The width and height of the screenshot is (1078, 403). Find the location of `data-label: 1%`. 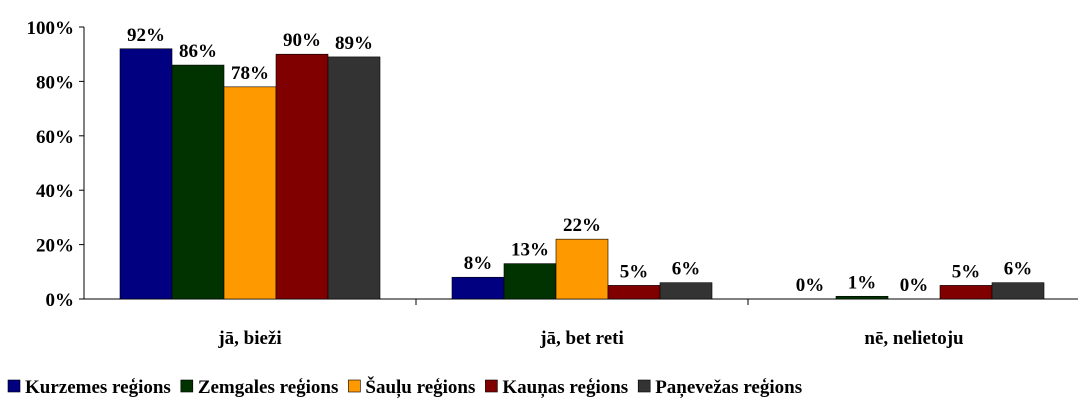

data-label: 1% is located at coordinates (862, 282).